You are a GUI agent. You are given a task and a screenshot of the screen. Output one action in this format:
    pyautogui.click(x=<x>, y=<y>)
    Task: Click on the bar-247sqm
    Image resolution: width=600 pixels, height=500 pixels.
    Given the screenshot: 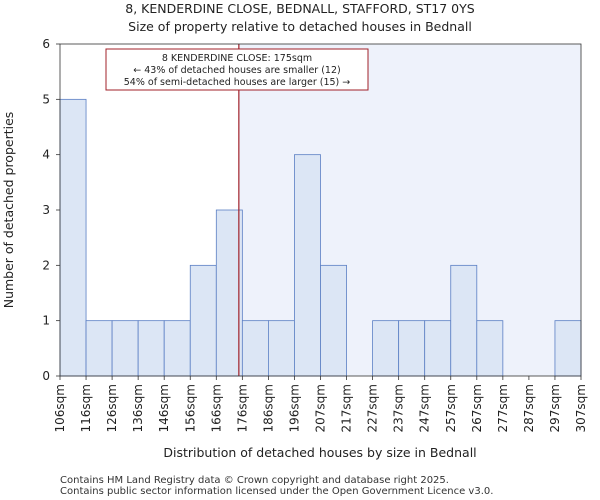 What is the action you would take?
    pyautogui.click(x=438, y=348)
    